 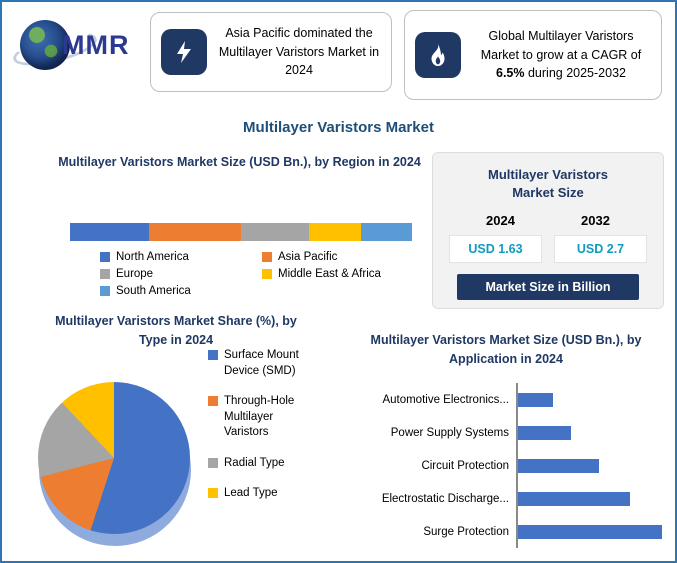 What do you see at coordinates (575, 73) in the screenshot?
I see `callout-cagr-suffix: during 2025-2032` at bounding box center [575, 73].